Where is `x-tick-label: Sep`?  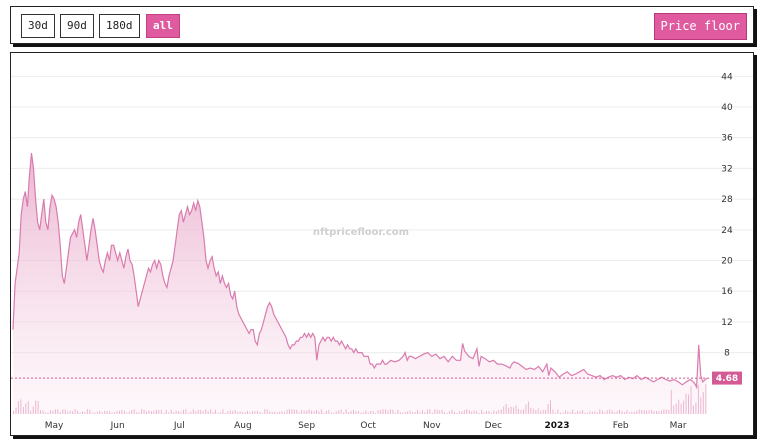 x-tick-label: Sep is located at coordinates (306, 426).